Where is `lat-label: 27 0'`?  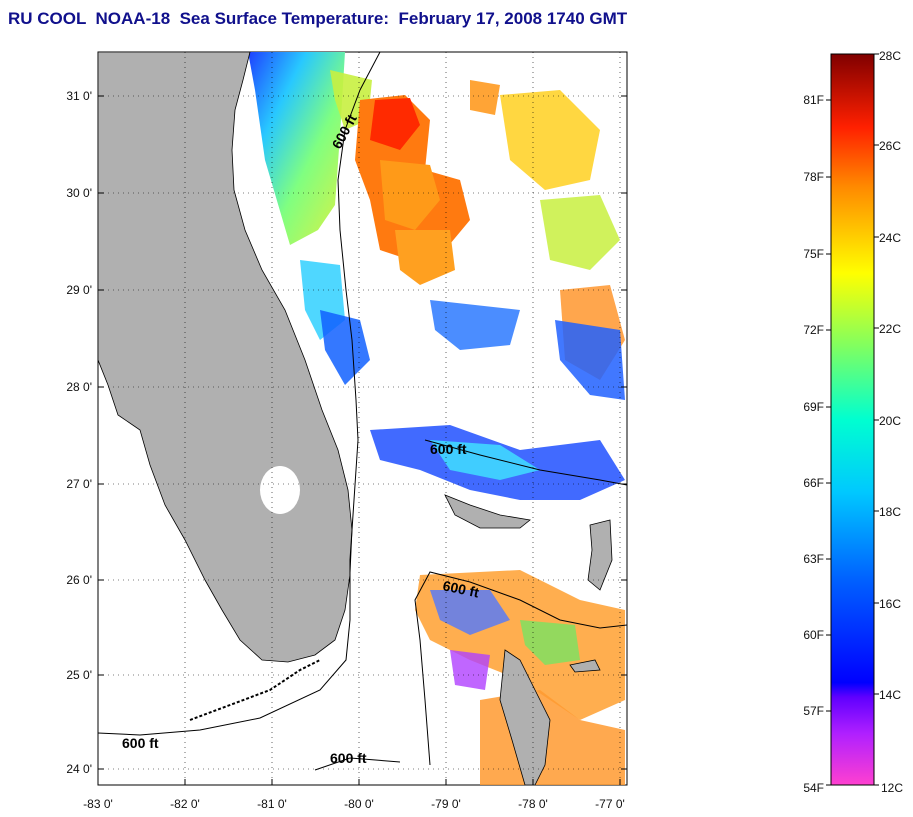 lat-label: 27 0' is located at coordinates (79, 484).